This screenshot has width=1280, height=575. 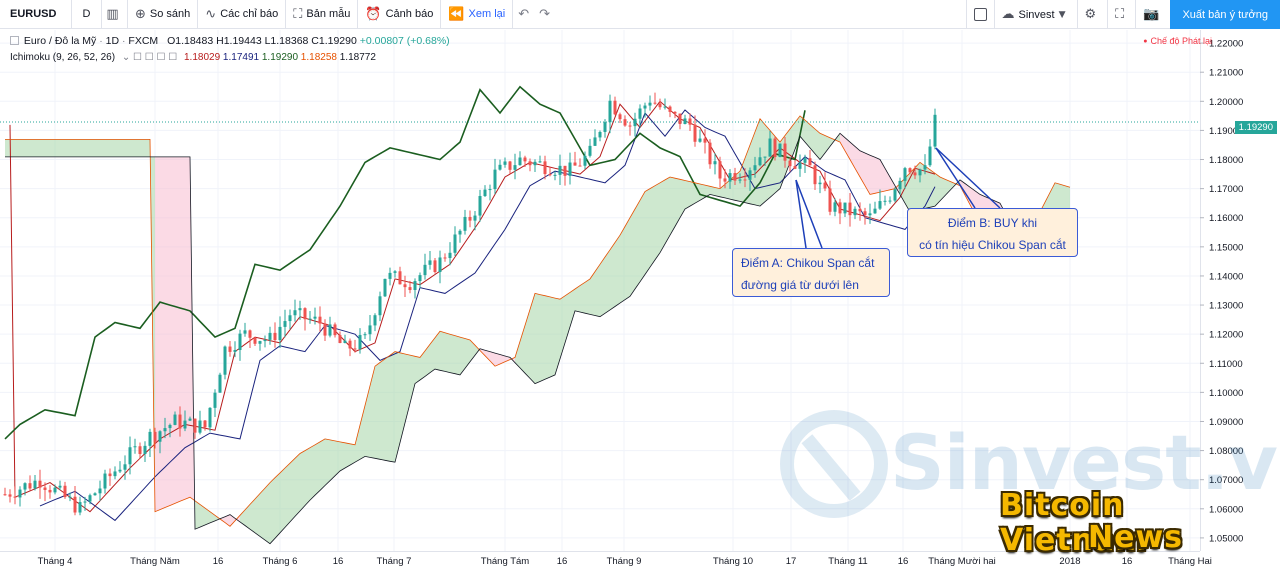 I want to click on account-label: Sinvest, so click(x=1036, y=14).